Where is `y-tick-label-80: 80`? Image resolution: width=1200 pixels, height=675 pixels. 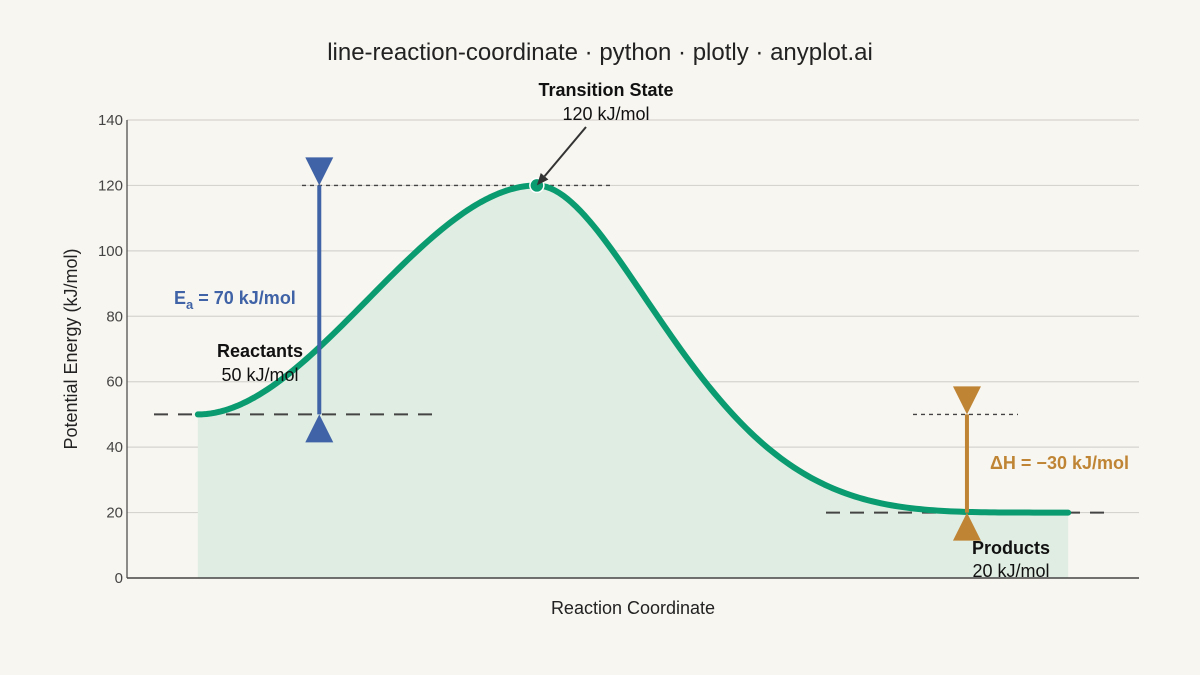 y-tick-label-80: 80 is located at coordinates (114, 316).